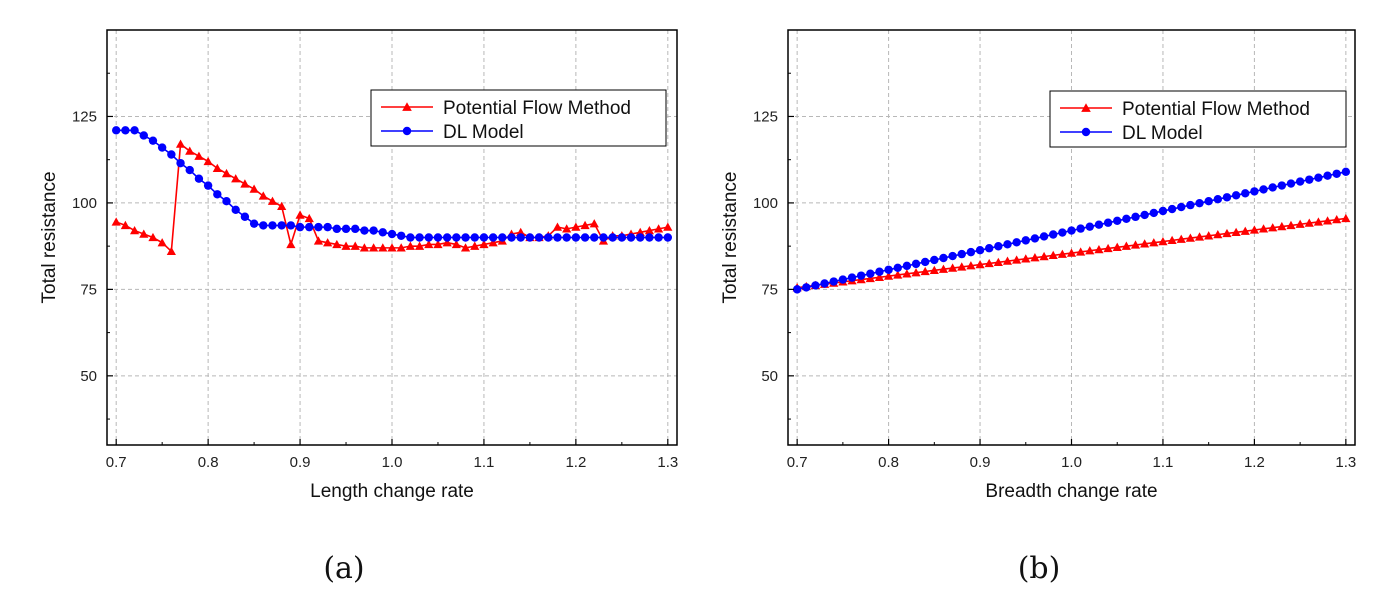 The height and width of the screenshot is (594, 1377). What do you see at coordinates (1039, 568) in the screenshot?
I see `panel-caption: (b)` at bounding box center [1039, 568].